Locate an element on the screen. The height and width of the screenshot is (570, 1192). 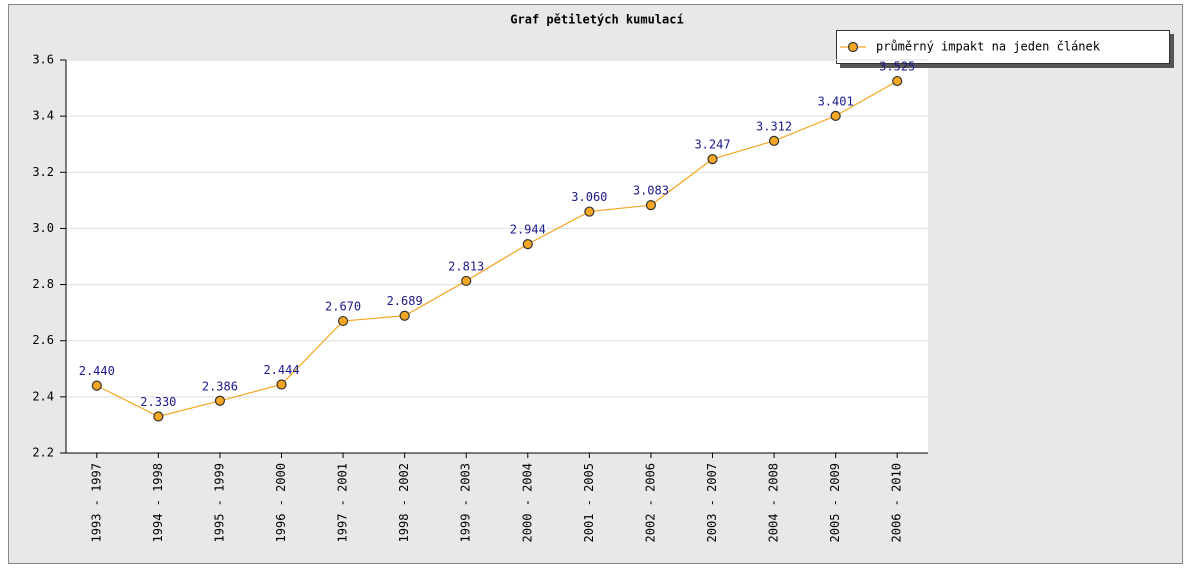
y-tick-label: 2.6 is located at coordinates (43, 340).